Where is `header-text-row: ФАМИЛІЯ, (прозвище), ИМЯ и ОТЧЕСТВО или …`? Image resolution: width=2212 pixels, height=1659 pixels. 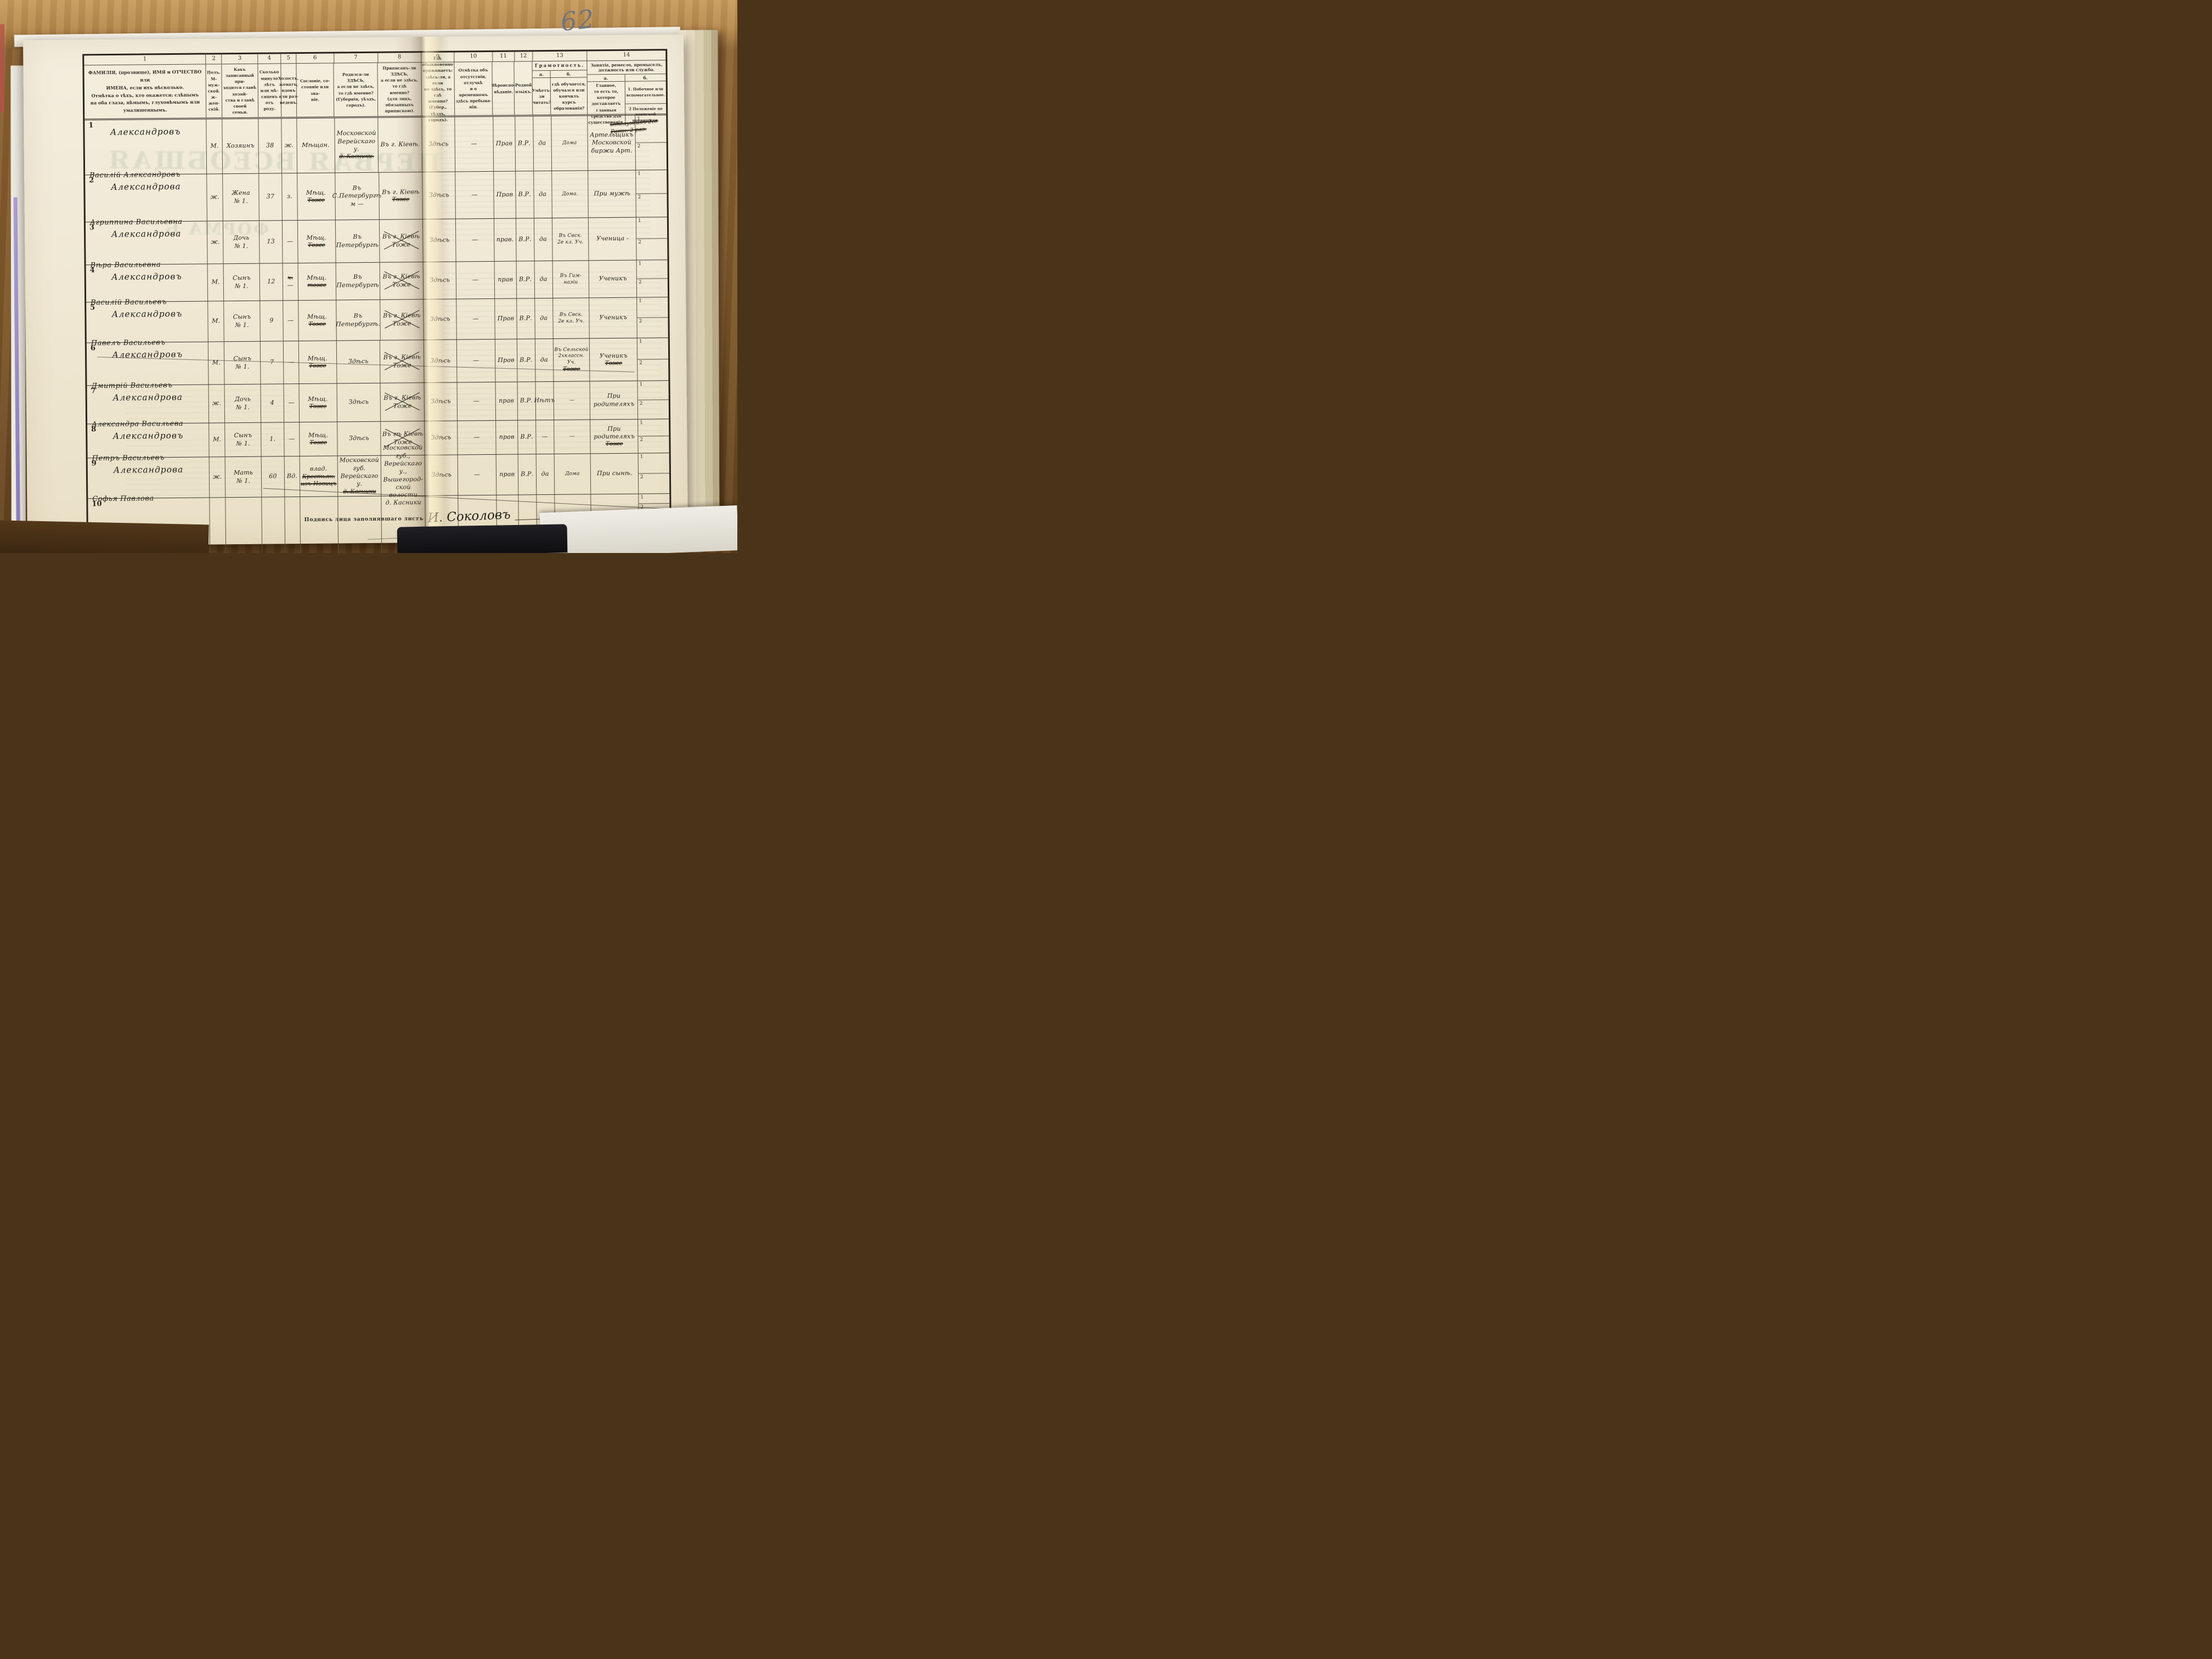 header-text-row: ФАМИЛІЯ, (прозвище), ИМЯ и ОТЧЕСТВО или … is located at coordinates (375, 91).